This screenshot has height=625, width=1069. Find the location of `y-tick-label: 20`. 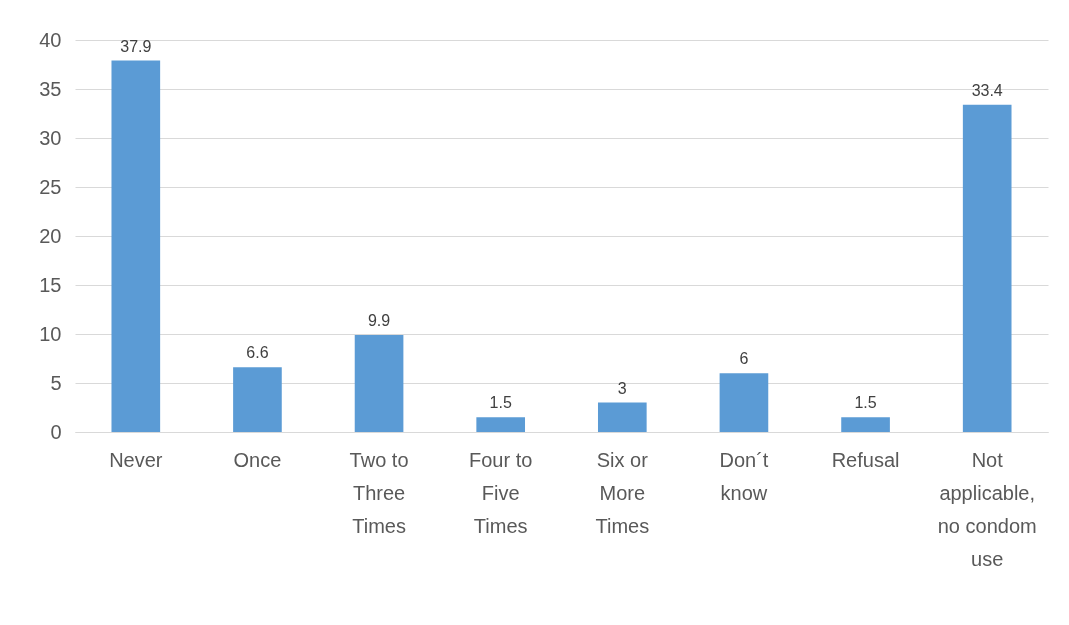

y-tick-label: 20 is located at coordinates (50, 235).